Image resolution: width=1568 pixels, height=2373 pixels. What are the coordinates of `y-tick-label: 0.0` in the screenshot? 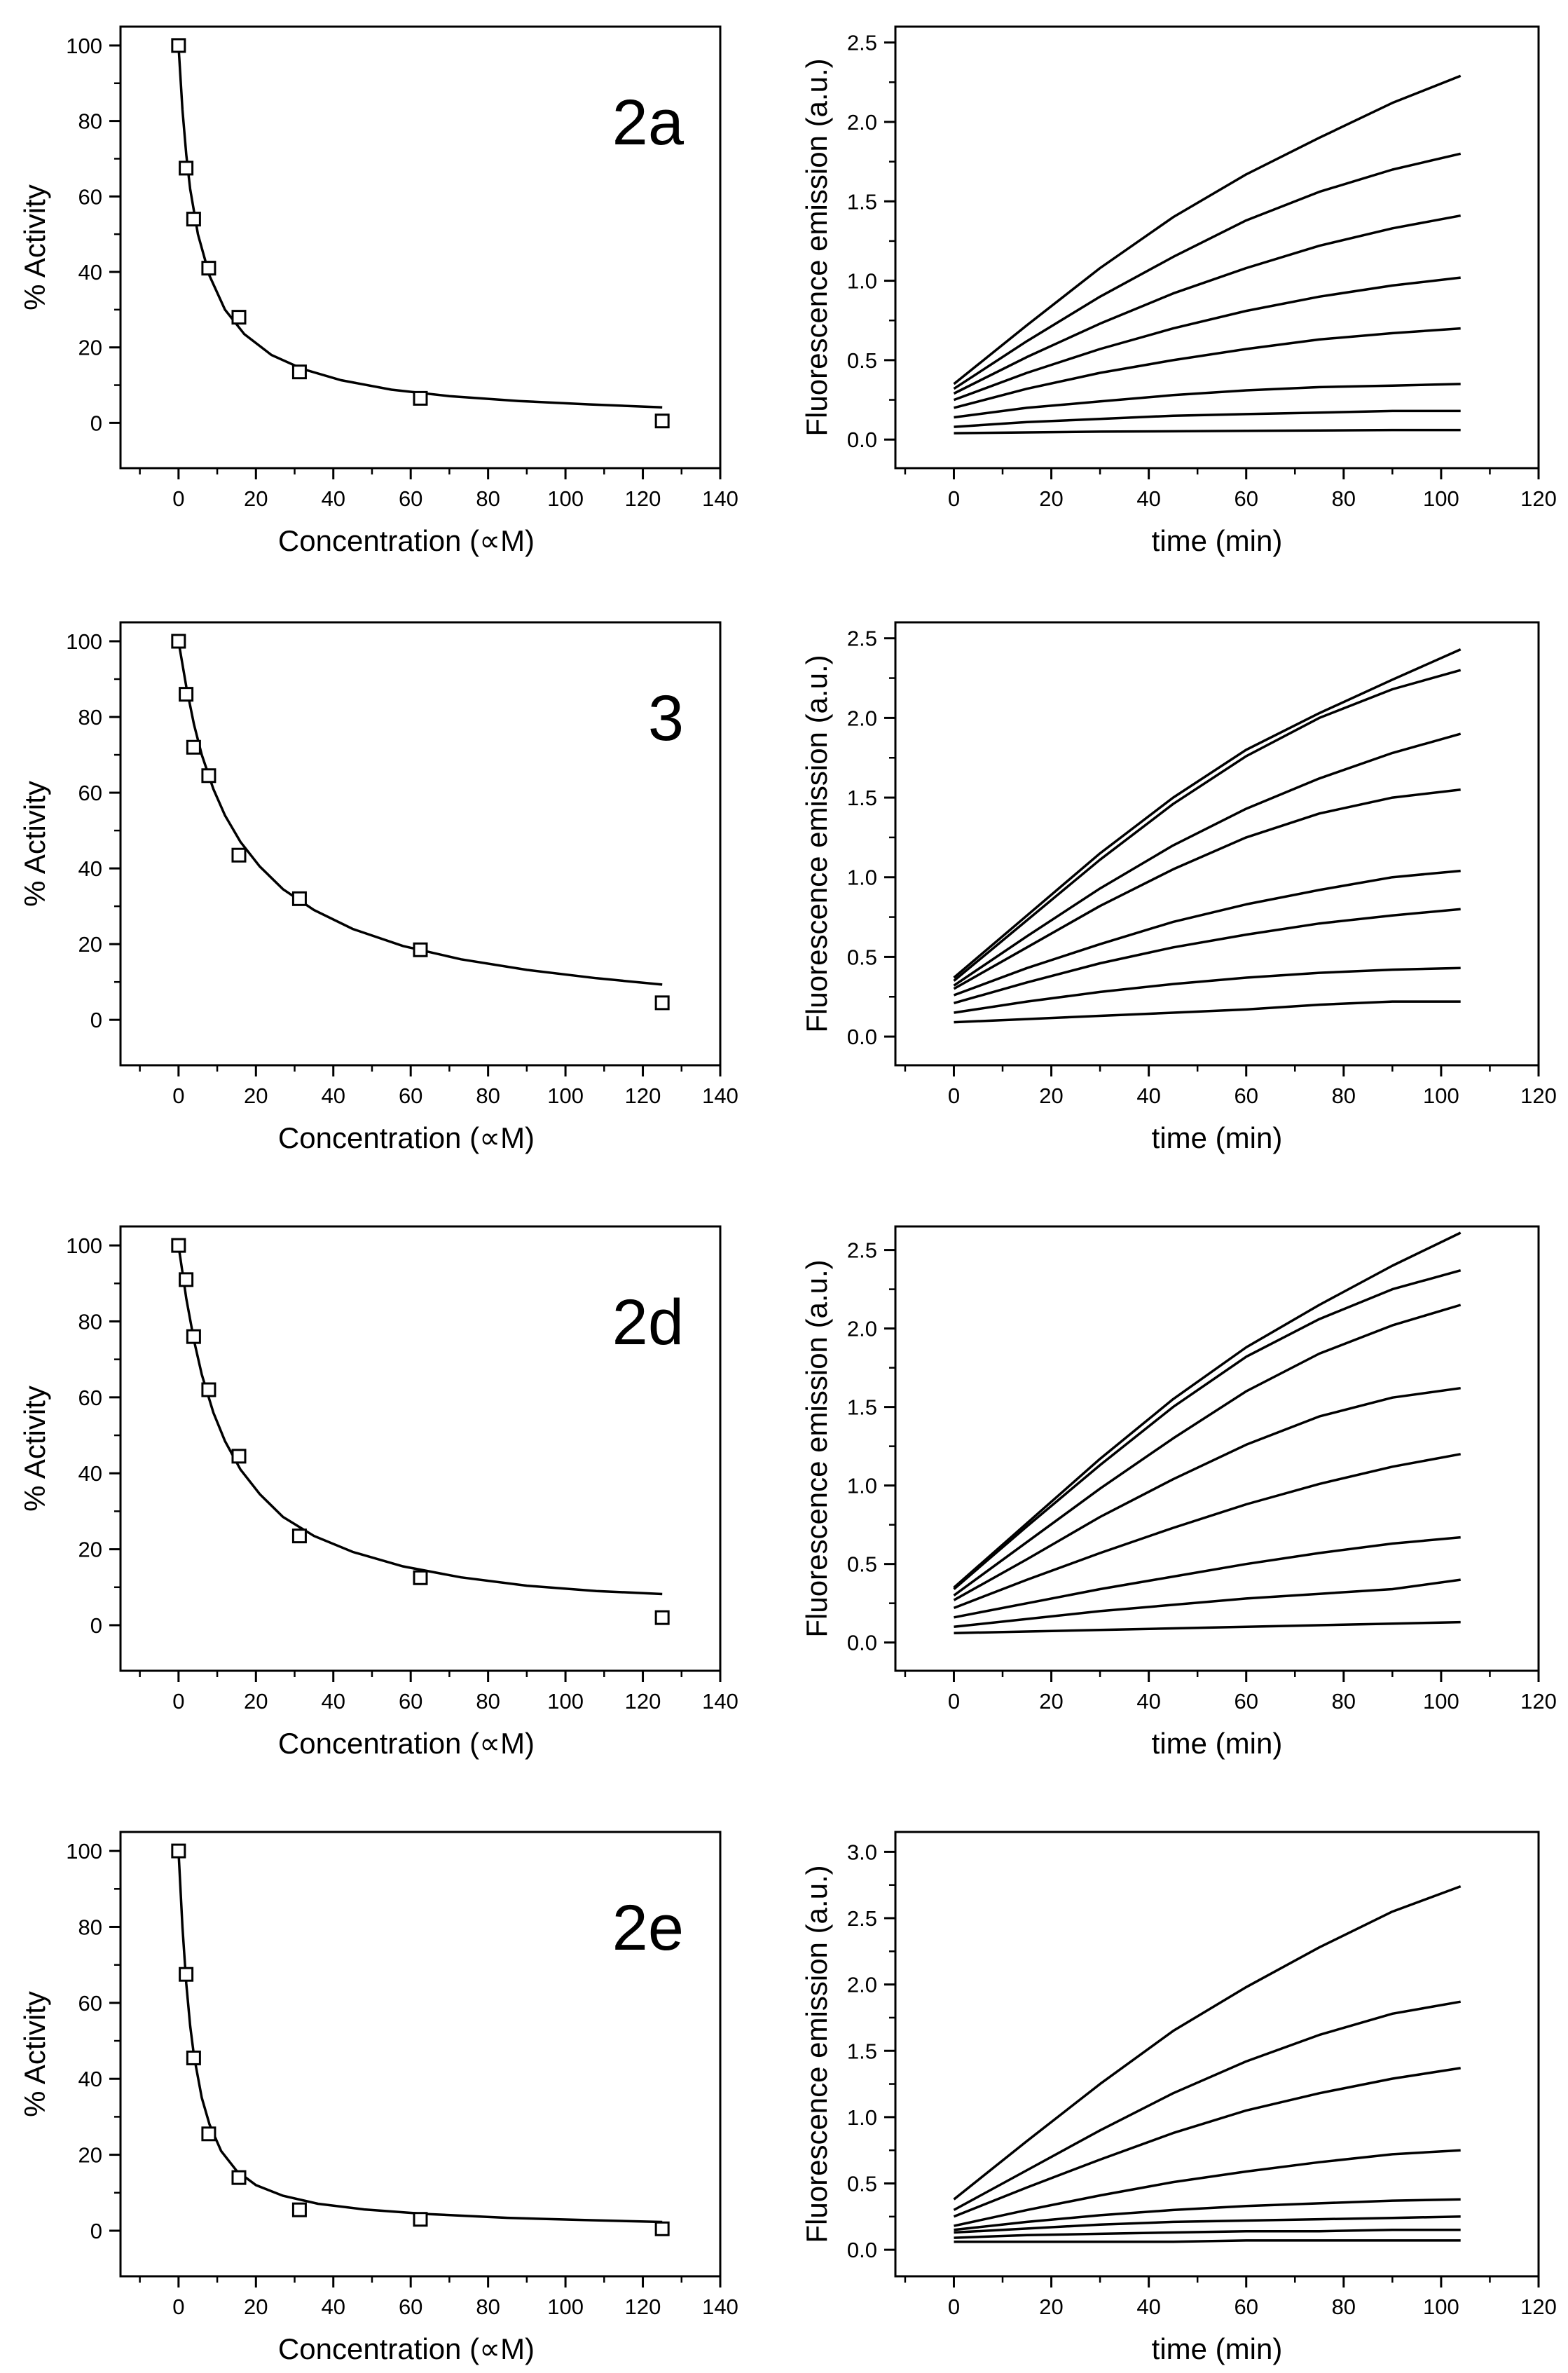 It's located at (862, 2250).